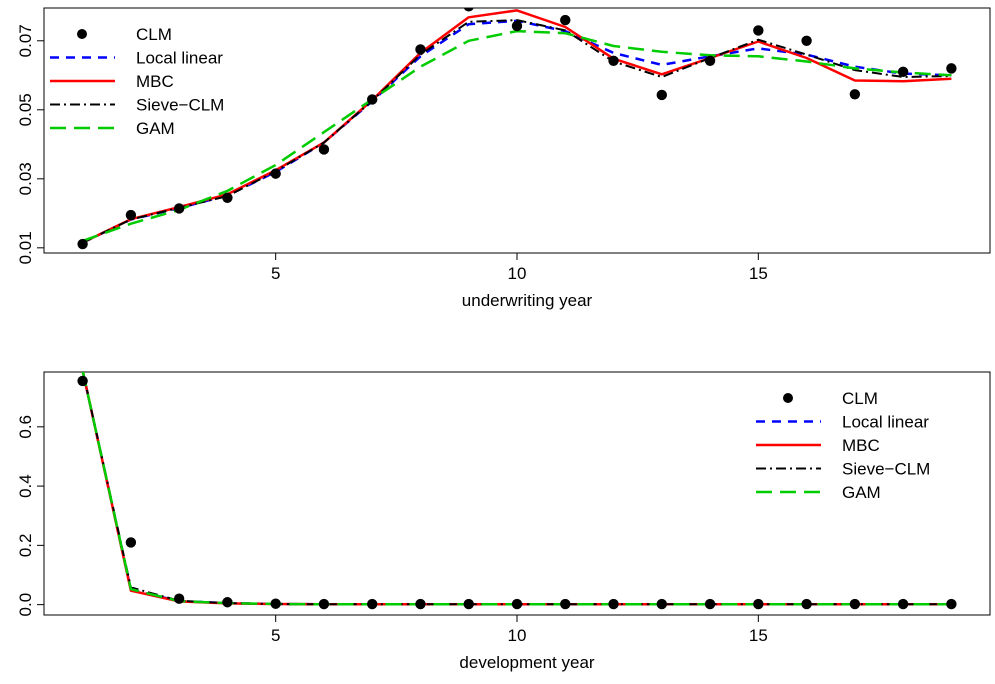 This screenshot has width=995, height=684. I want to click on y-tick-label: 0.2, so click(25, 546).